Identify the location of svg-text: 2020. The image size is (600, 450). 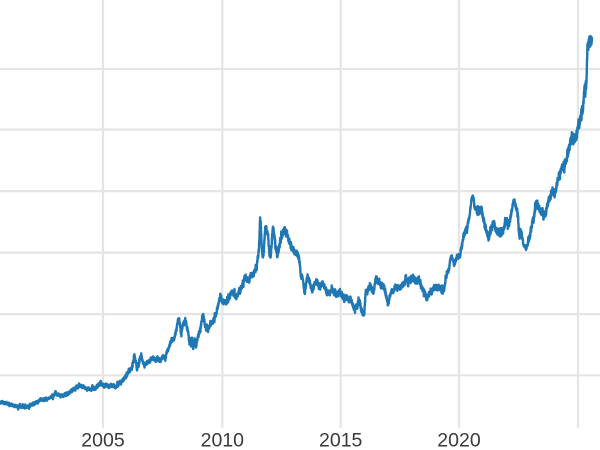
(459, 440).